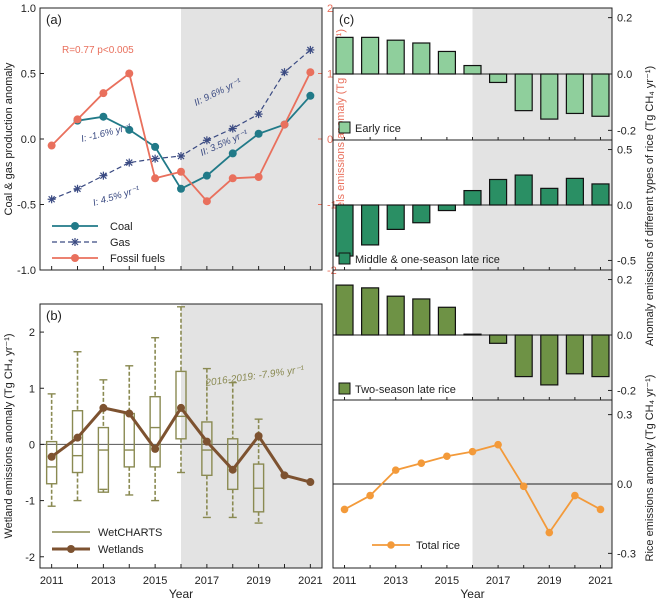 This screenshot has width=661, height=604. I want to click on panel-c-ytick-label: -0.2, so click(626, 131).